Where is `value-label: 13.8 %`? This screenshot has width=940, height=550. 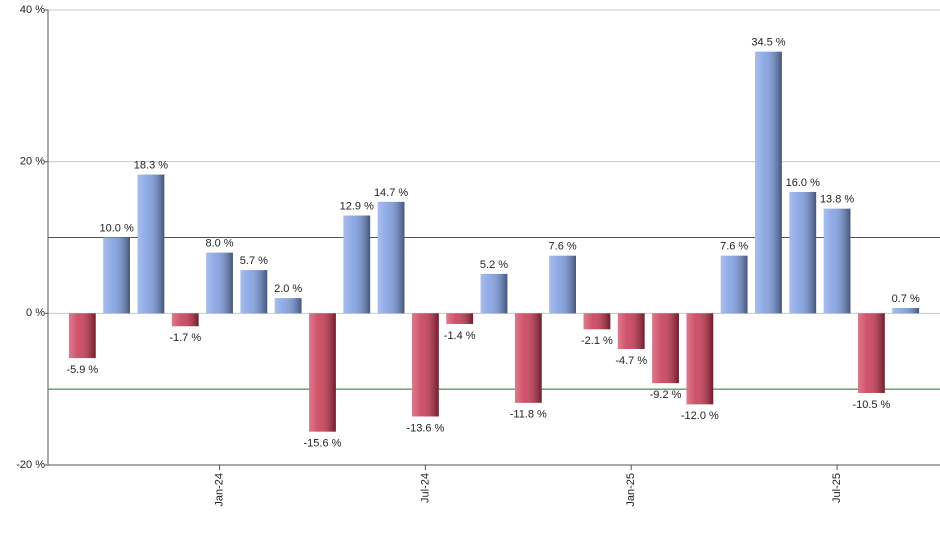
value-label: 13.8 % is located at coordinates (837, 200).